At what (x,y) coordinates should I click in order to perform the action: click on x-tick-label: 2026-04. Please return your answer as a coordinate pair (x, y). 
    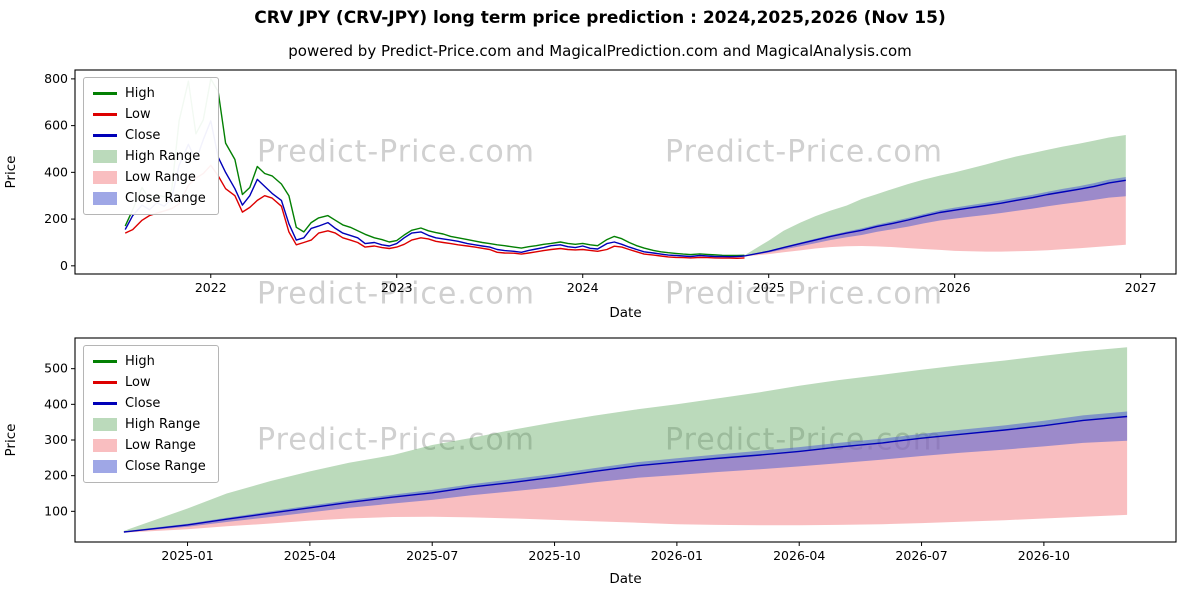
    Looking at the image, I should click on (799, 555).